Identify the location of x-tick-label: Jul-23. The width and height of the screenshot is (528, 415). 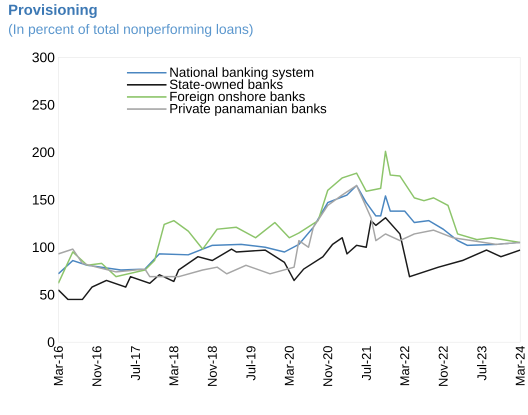
(481, 363).